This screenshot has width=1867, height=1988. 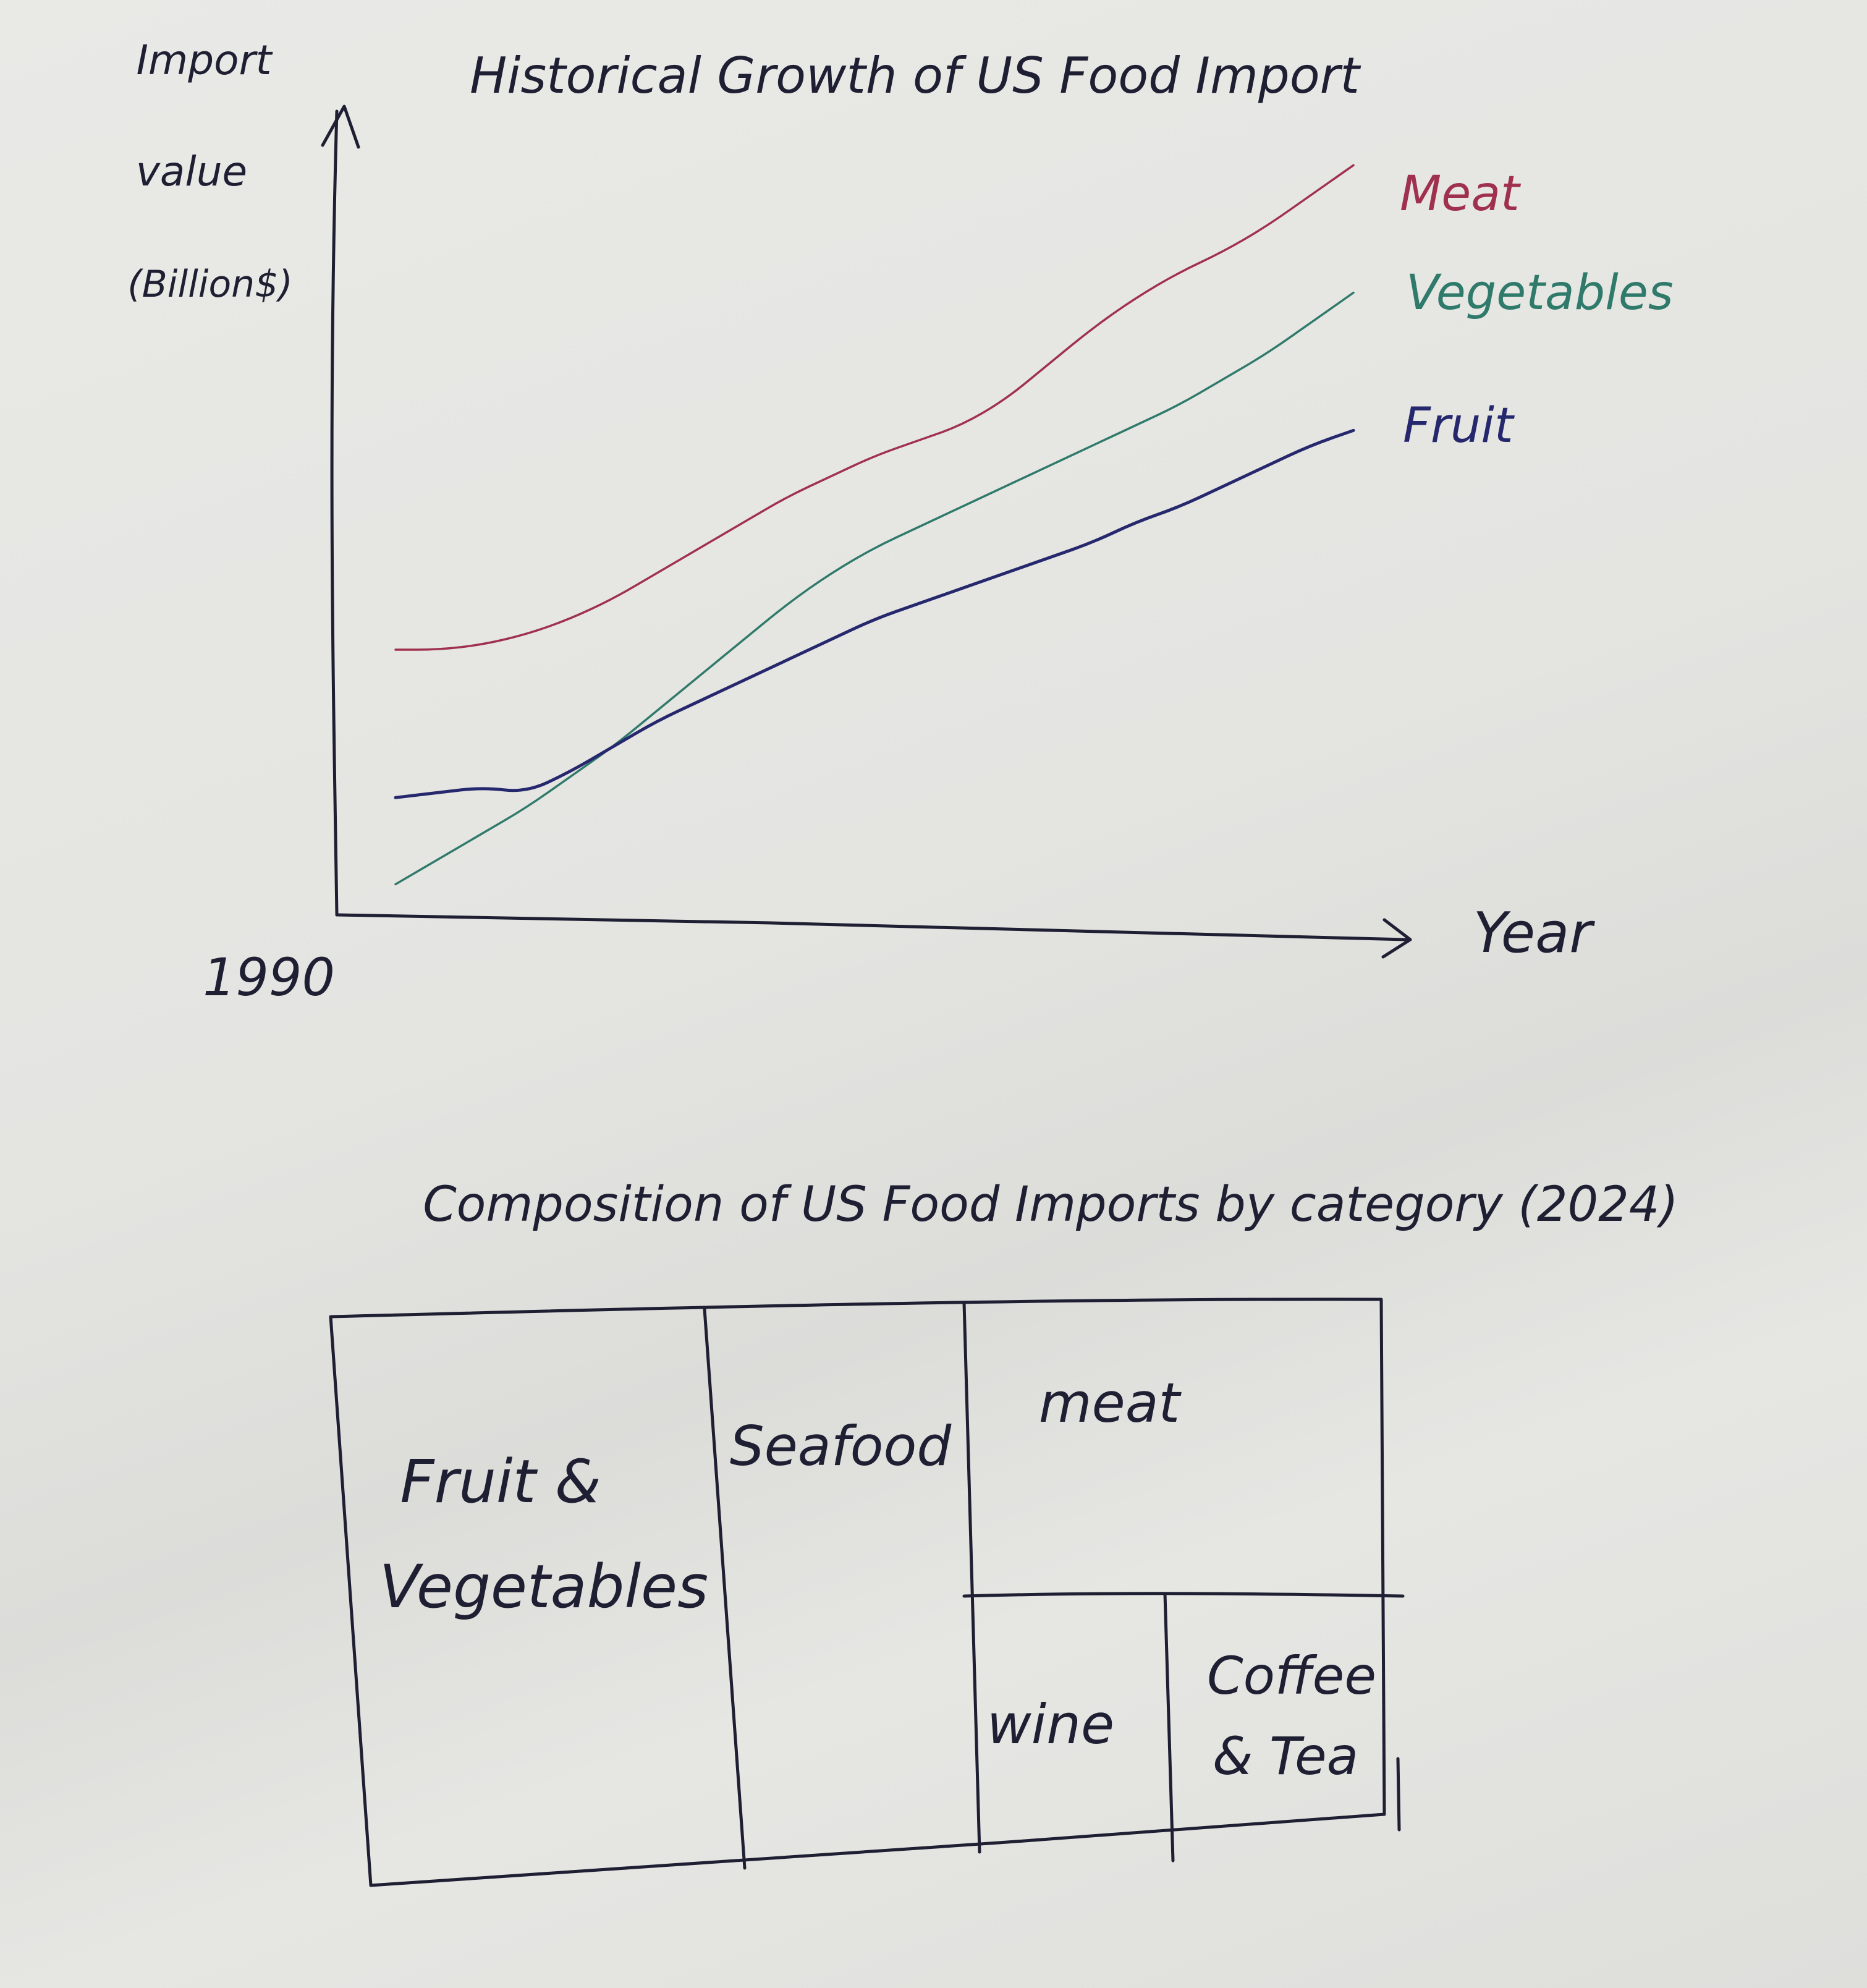 I want to click on x-axis-label: Year, so click(x=1534, y=933).